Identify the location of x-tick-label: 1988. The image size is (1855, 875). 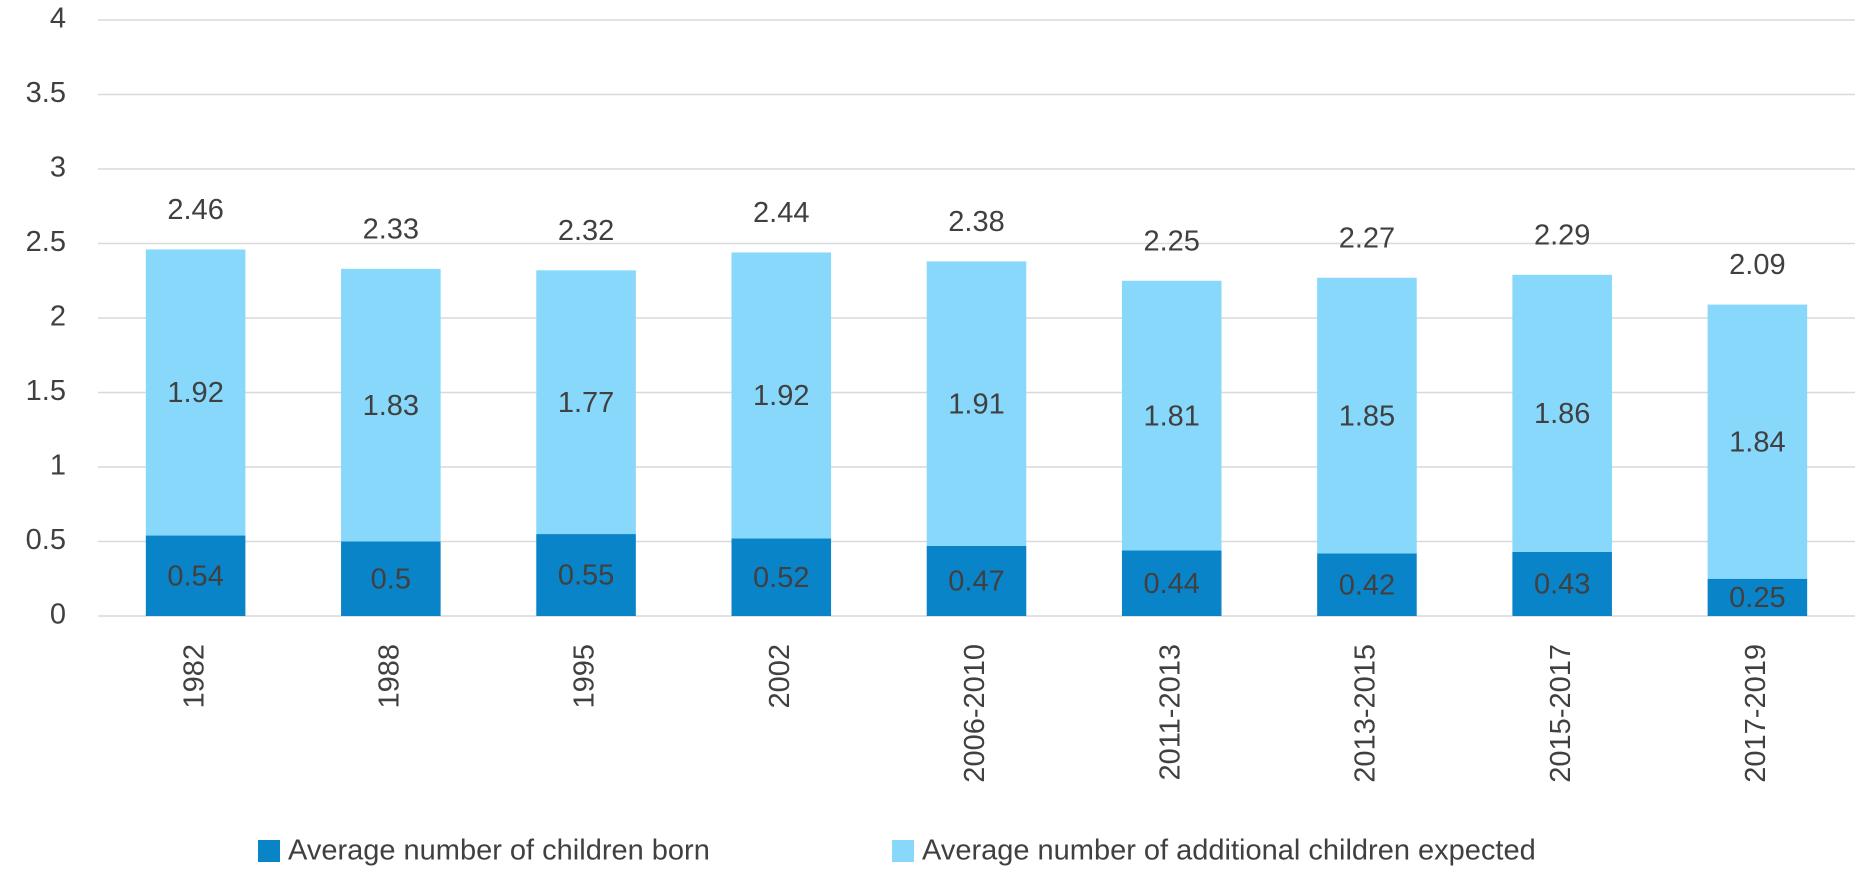
(389, 676).